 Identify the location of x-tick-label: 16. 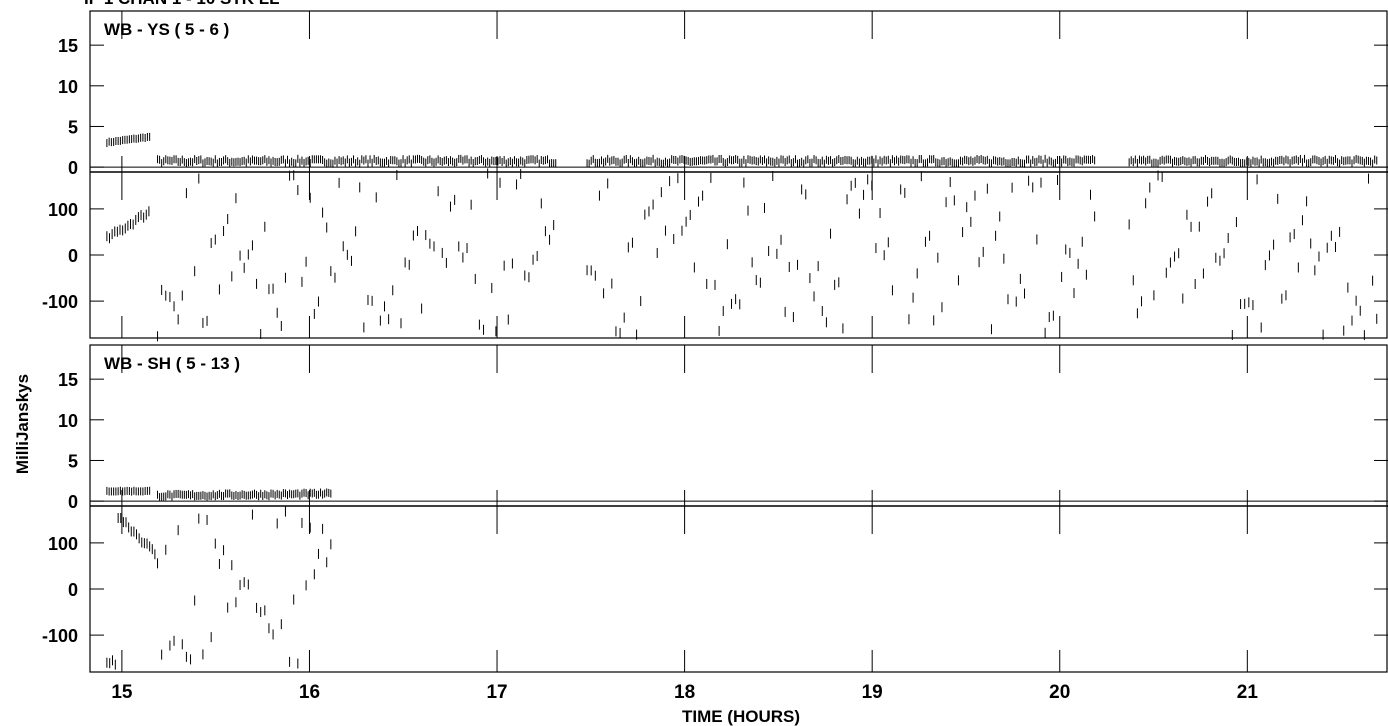
(309, 692).